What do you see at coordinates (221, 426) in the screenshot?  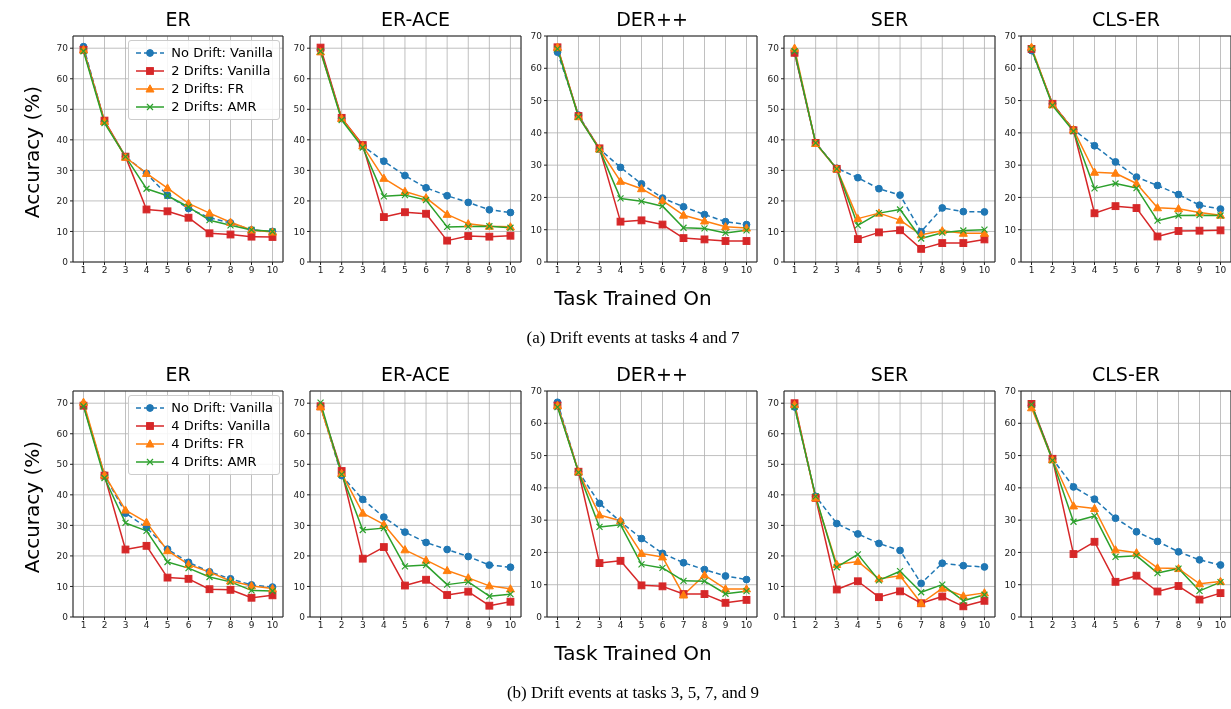 I see `legend-label: 4 Drifts: Vanilla` at bounding box center [221, 426].